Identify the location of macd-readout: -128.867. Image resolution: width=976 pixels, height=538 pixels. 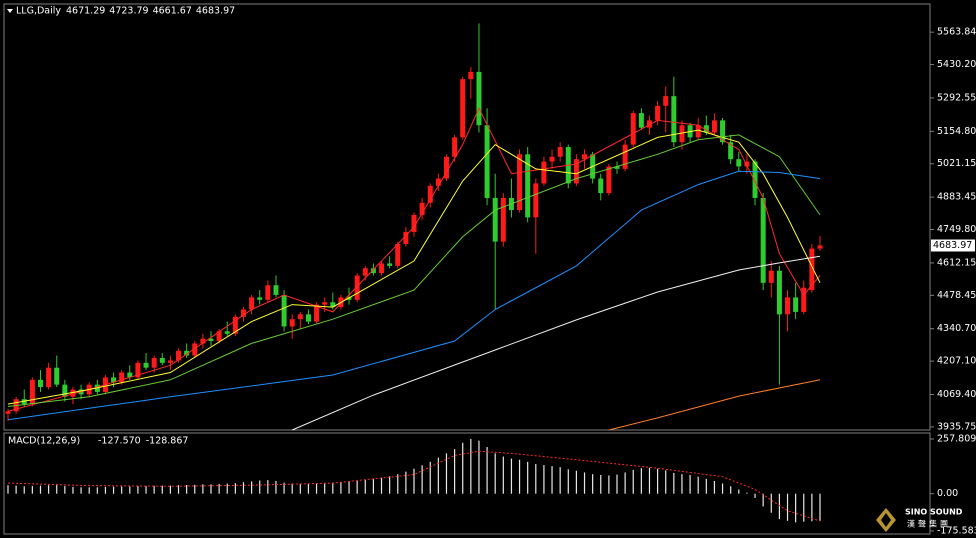
(167, 441).